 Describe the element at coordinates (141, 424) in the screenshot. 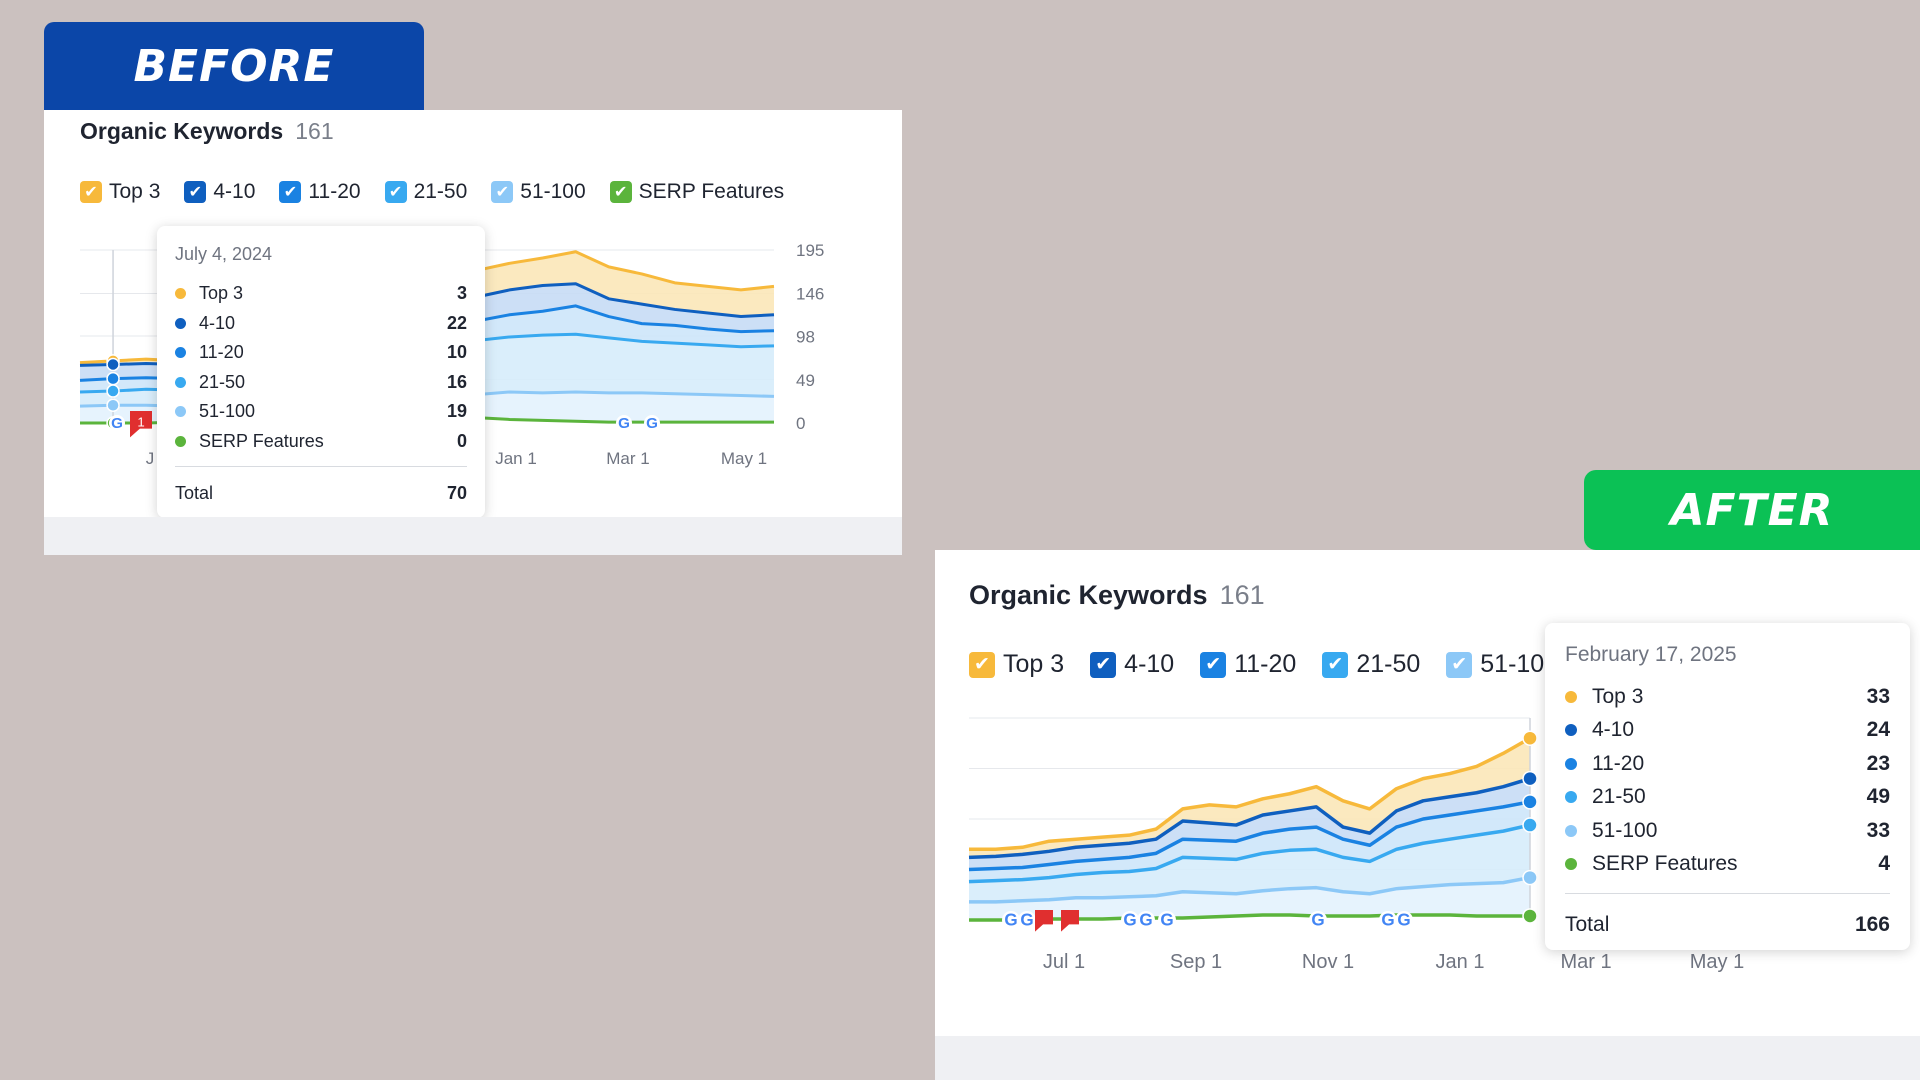

I see `note-flag-icon: 1` at that location.